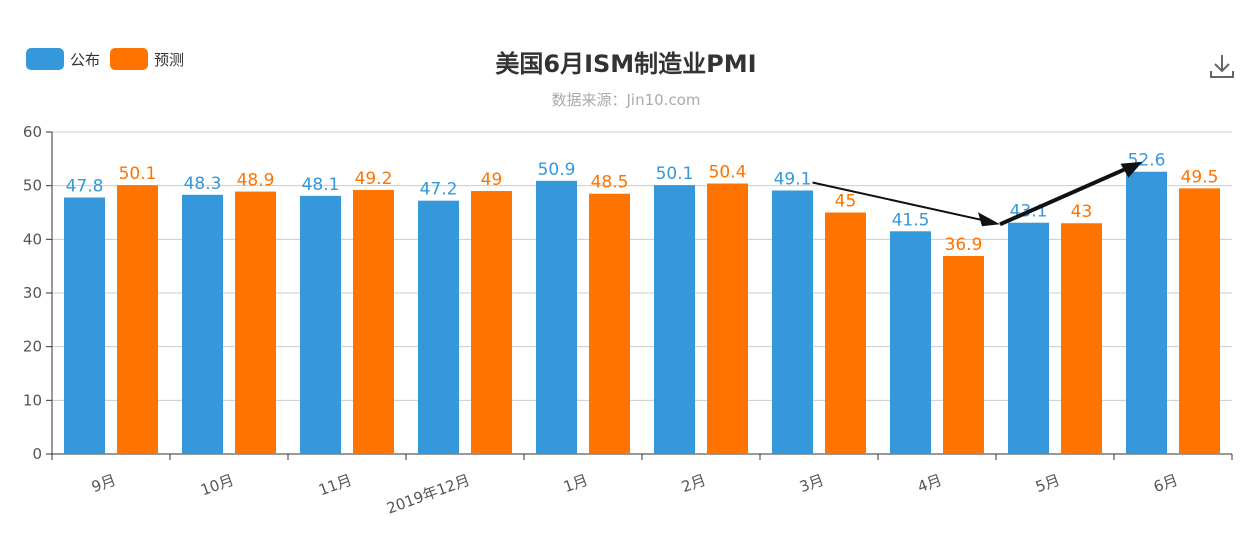 The width and height of the screenshot is (1252, 559). Describe the element at coordinates (85, 186) in the screenshot. I see `data-label: 47.8` at that location.